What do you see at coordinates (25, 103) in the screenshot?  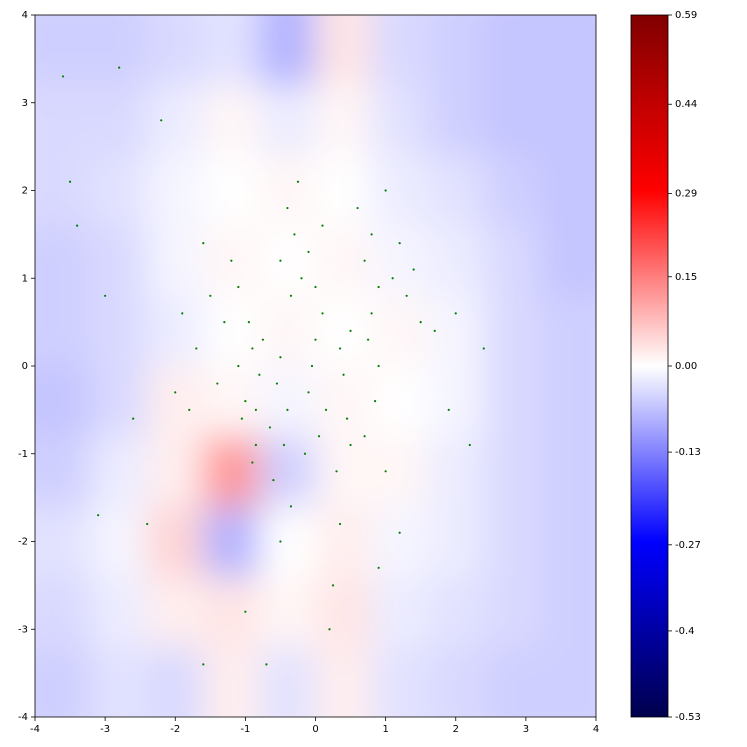 I see `y-tick-label: 3` at bounding box center [25, 103].